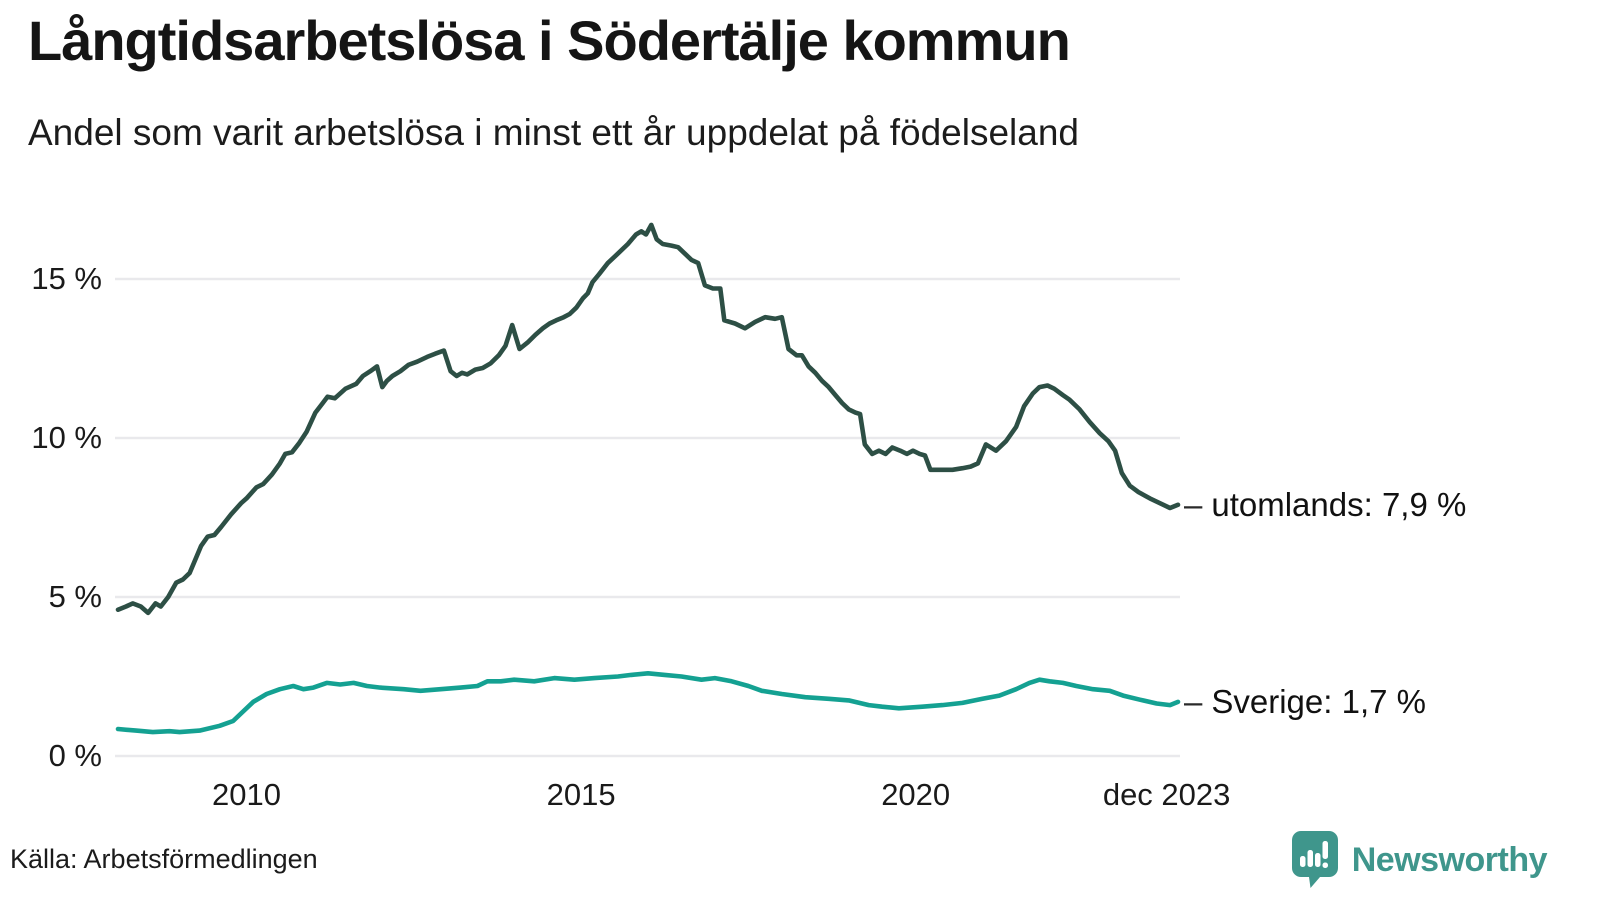 The image size is (1600, 900). Describe the element at coordinates (66, 437) in the screenshot. I see `y-tick-label-1: 10 %` at that location.